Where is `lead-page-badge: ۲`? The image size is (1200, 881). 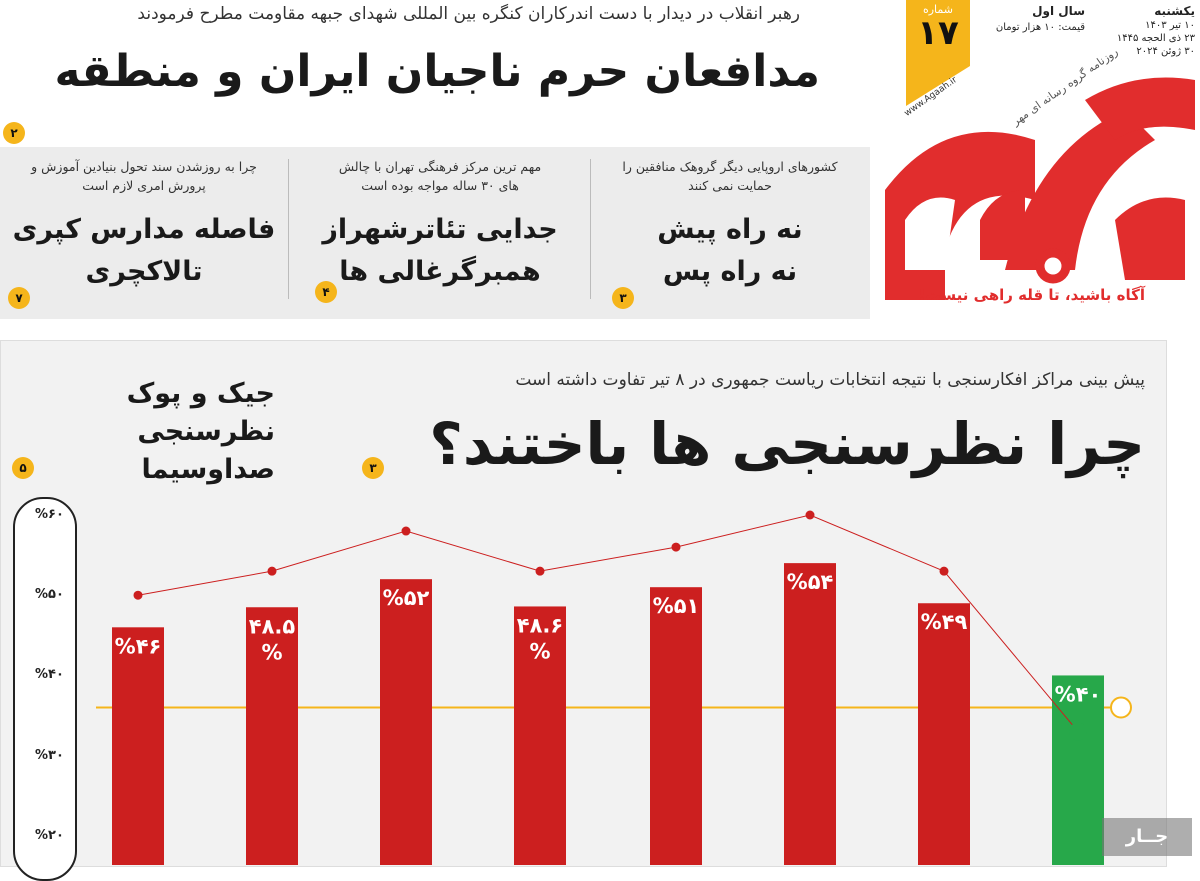
lead-page-badge: ۲ is located at coordinates (14, 133).